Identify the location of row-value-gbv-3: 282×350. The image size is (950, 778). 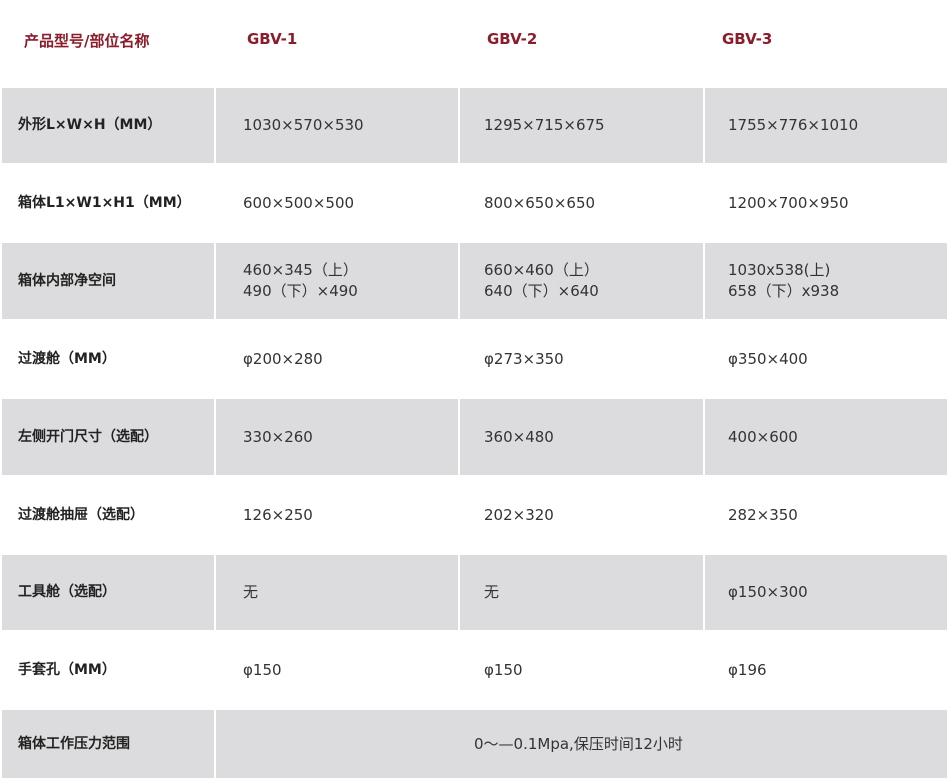
(763, 514).